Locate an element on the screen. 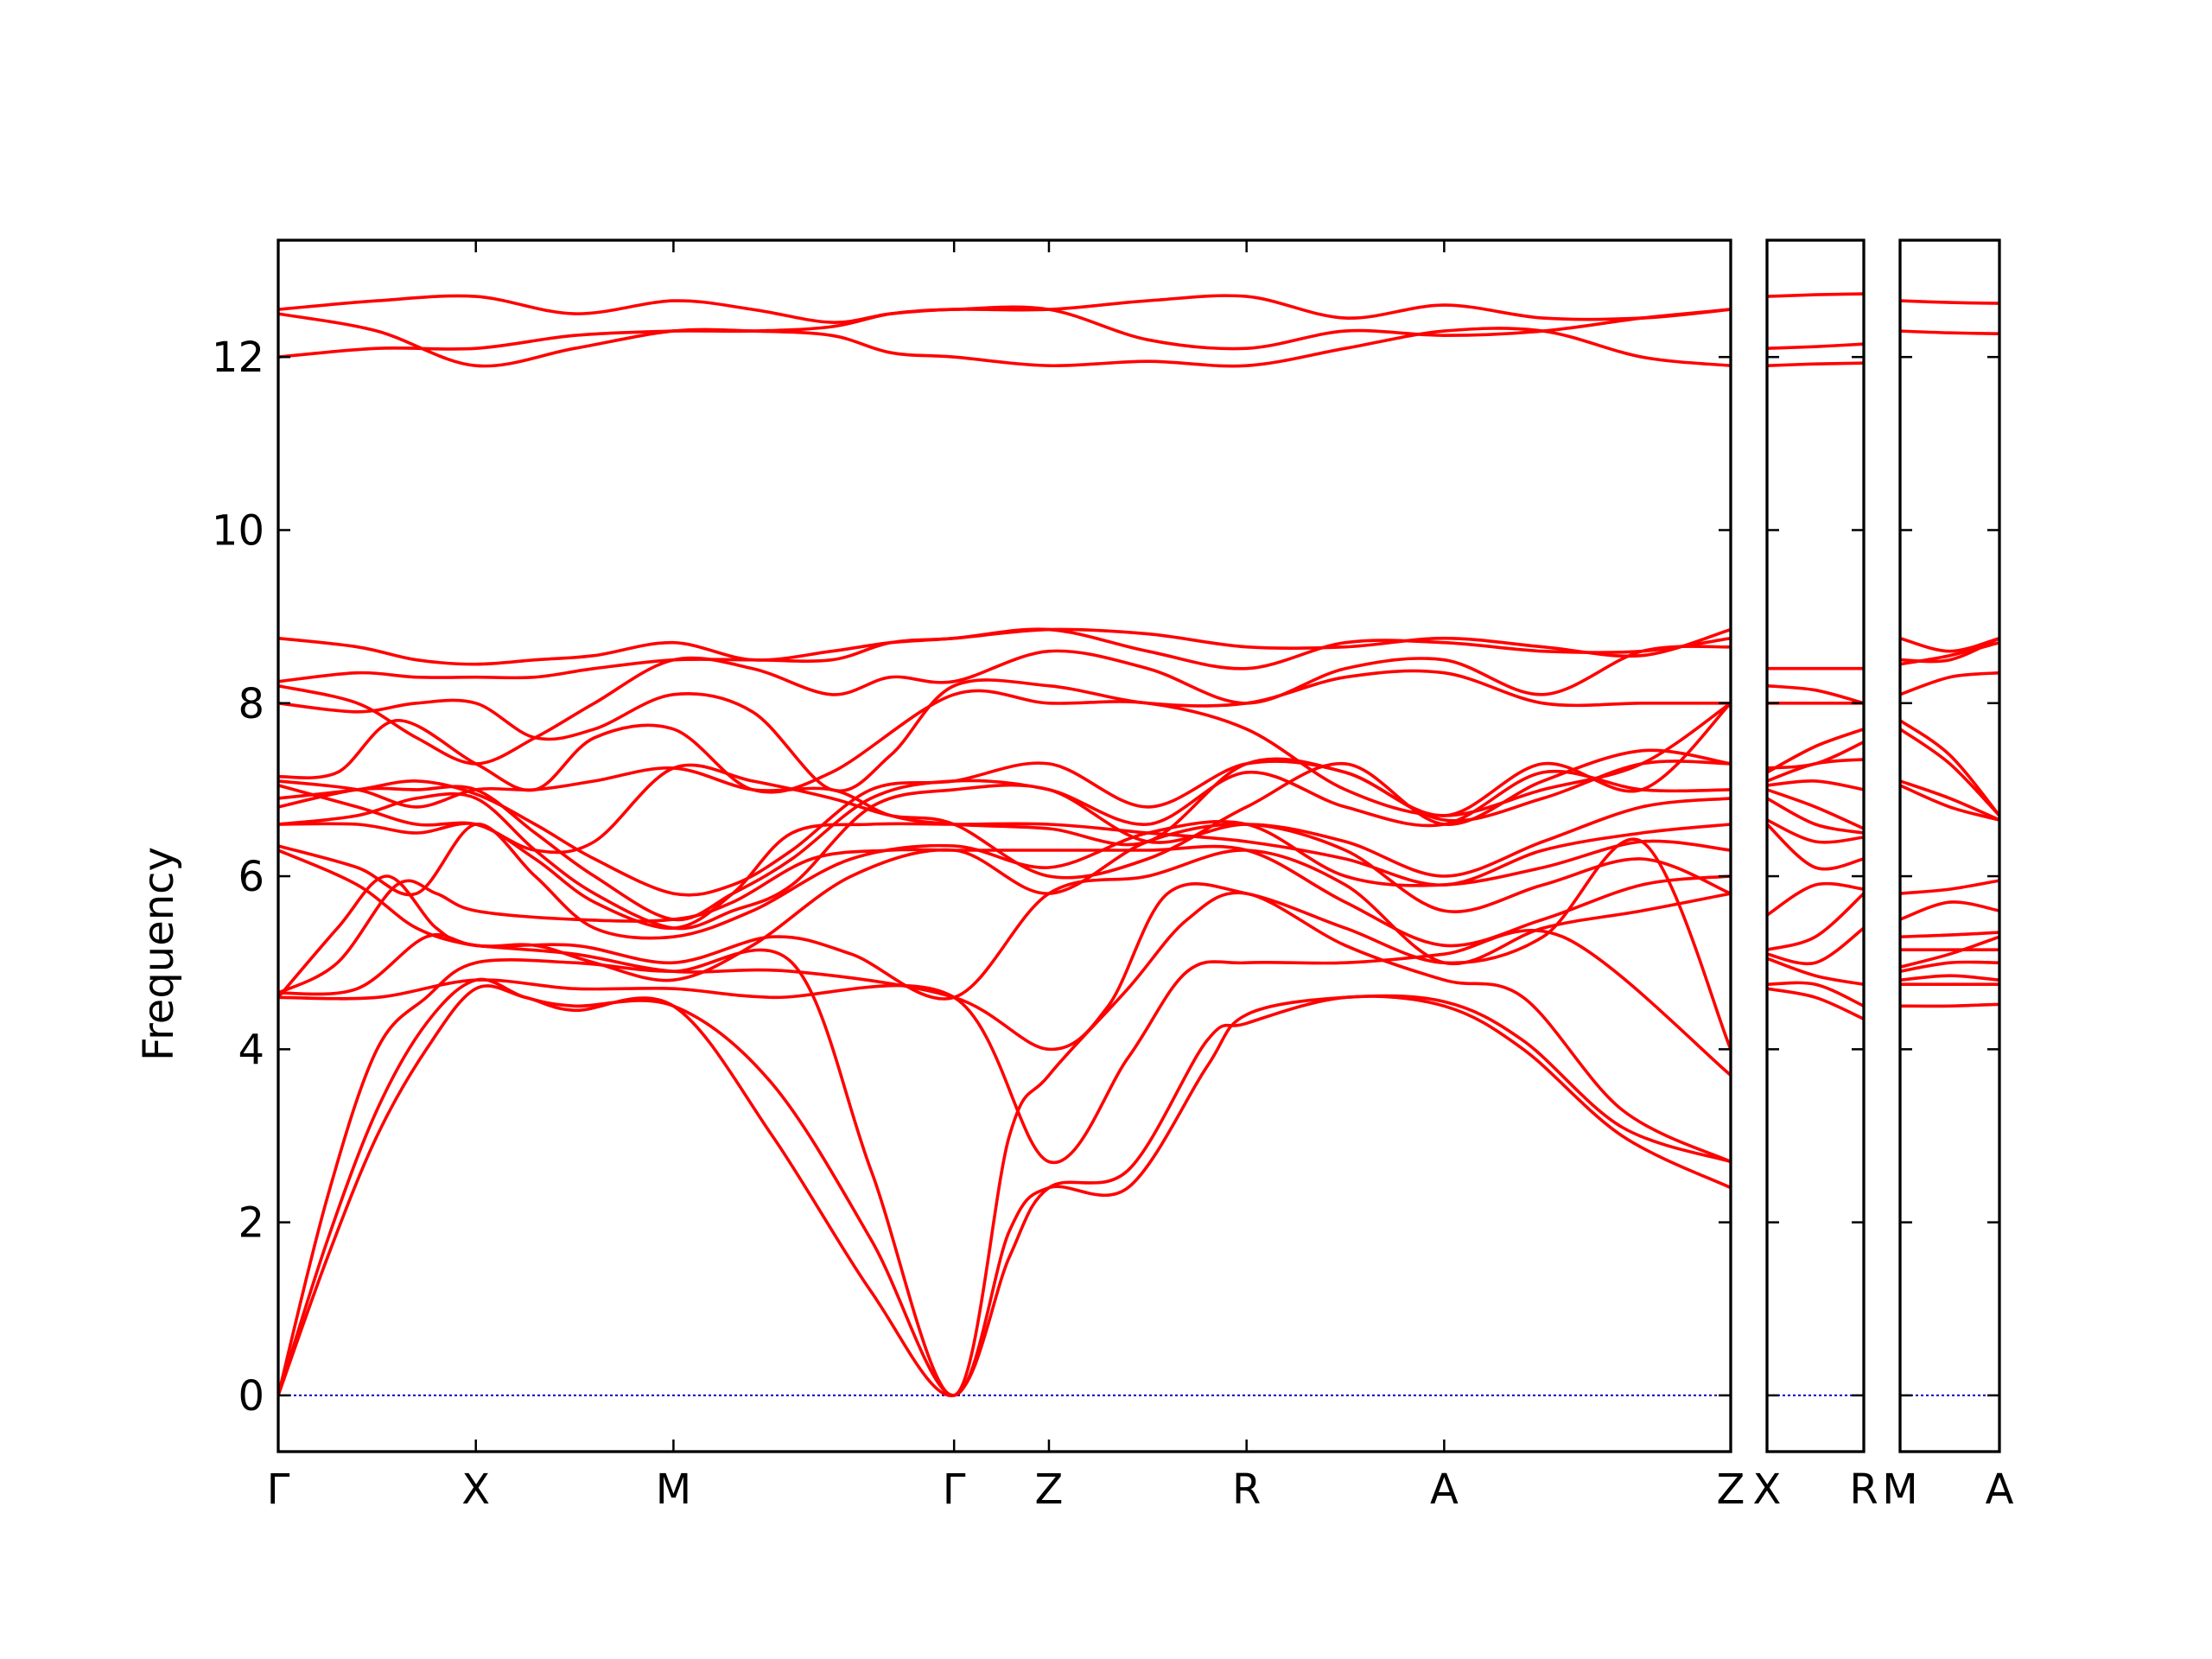 Image resolution: width=2212 pixels, height=1659 pixels. axis-frame-xr is located at coordinates (1815, 845).